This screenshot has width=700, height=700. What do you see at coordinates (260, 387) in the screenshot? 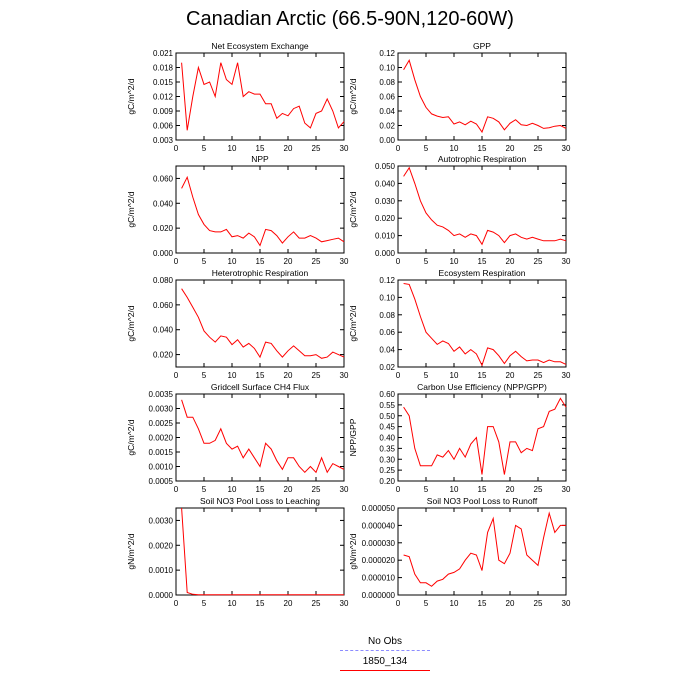
I see `panel-title: Gridcell Surface CH4 Flux` at bounding box center [260, 387].